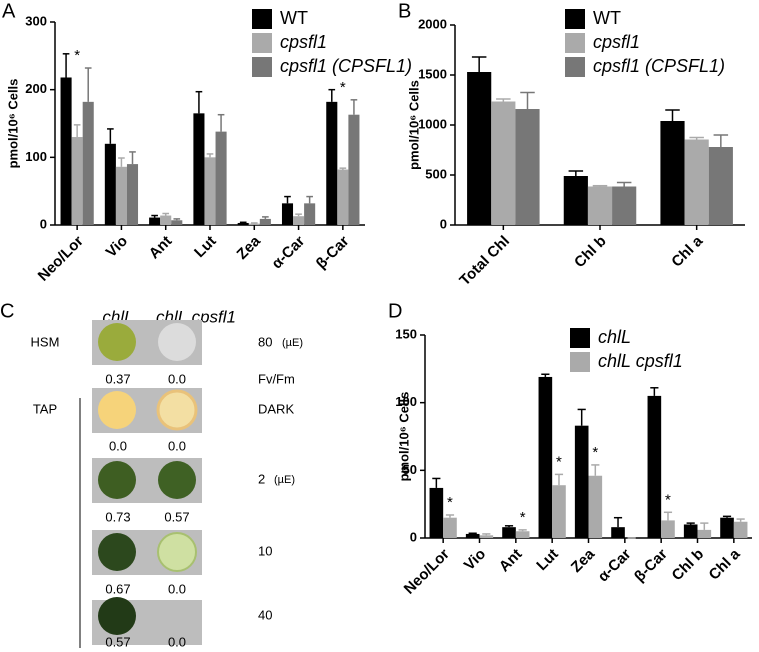 Image resolution: width=759 pixels, height=652 pixels. Describe the element at coordinates (432, 23) in the screenshot. I see `y-tick-label: 2000` at that location.